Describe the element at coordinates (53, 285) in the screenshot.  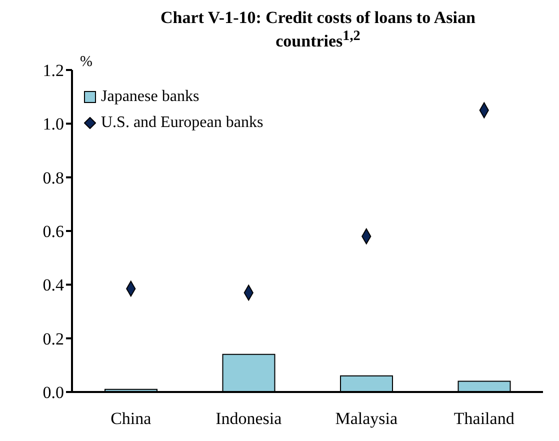
I see `y-tick-label: 0.4` at that location.